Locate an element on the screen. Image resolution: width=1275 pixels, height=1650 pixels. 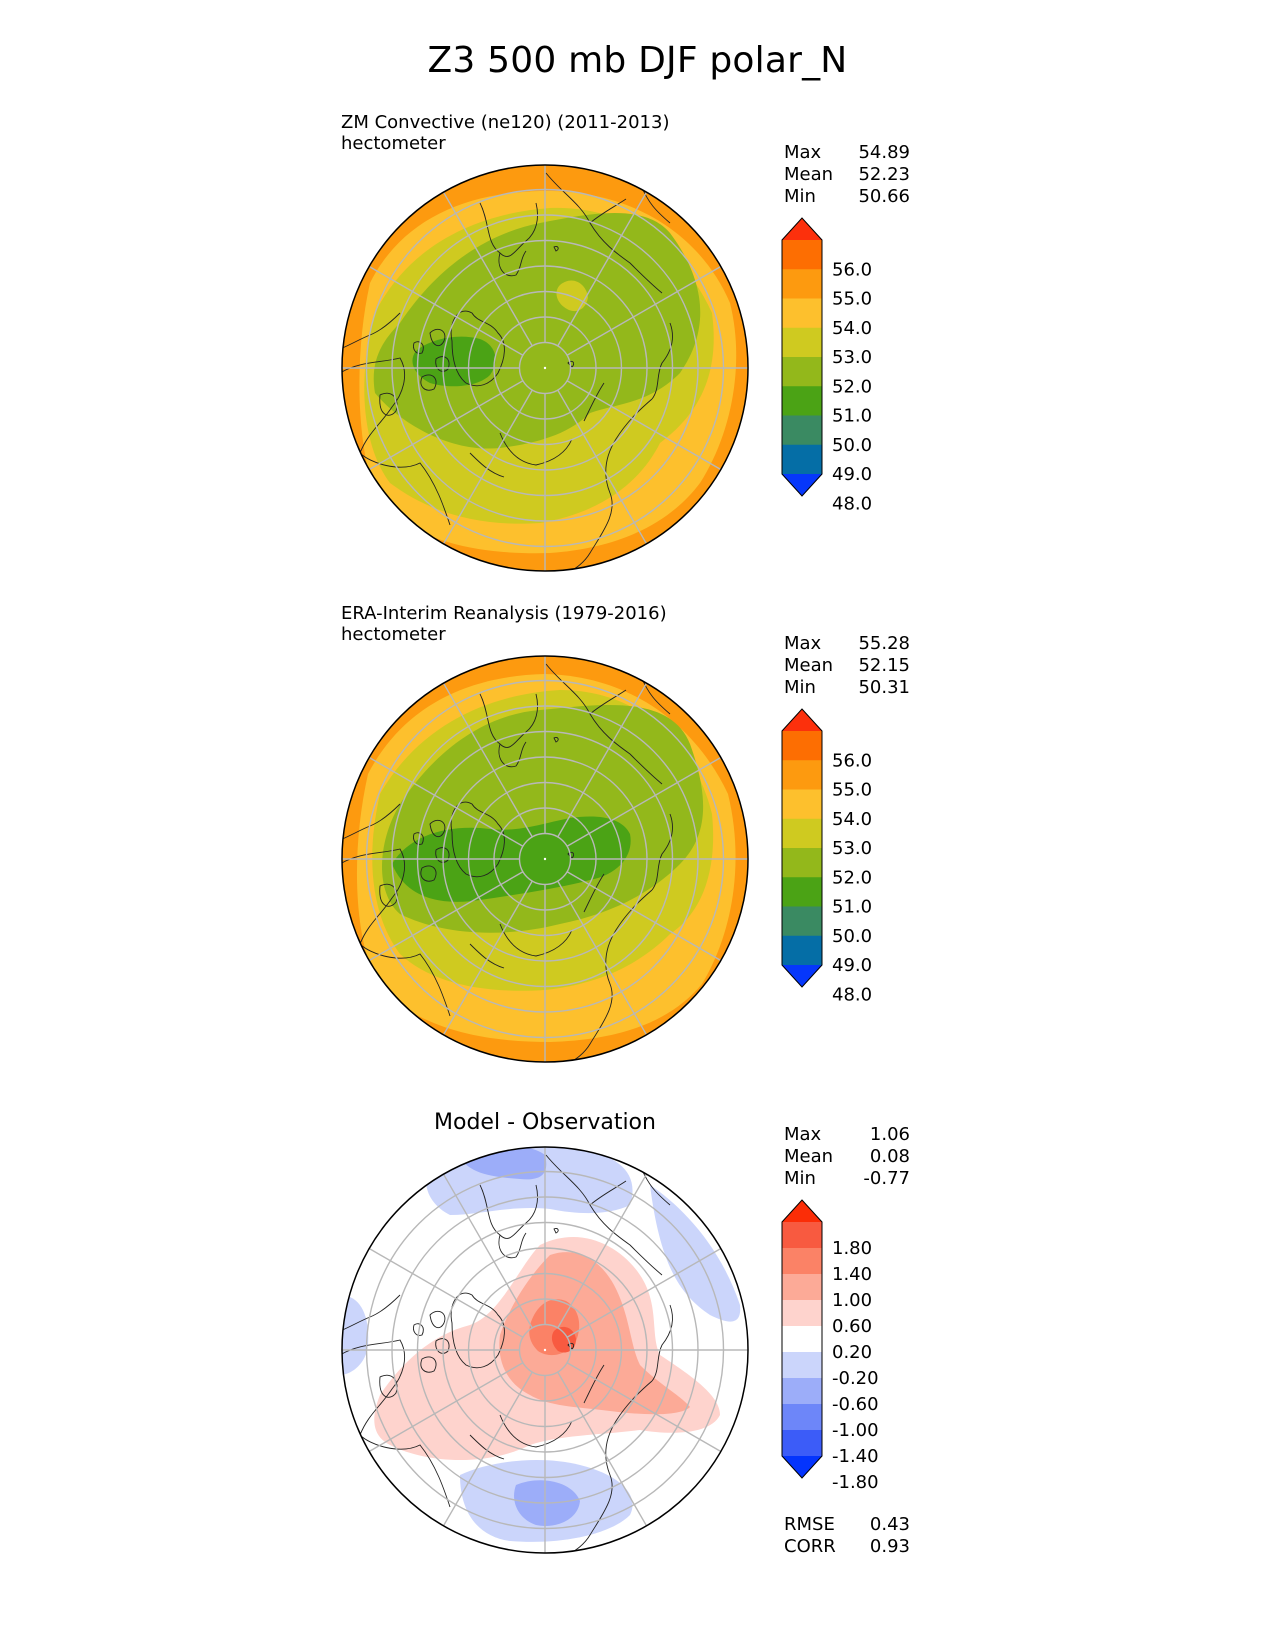
panel-2-stats: Max 55.28 Mean 52.15 Min 50.31 is located at coordinates (847, 666).